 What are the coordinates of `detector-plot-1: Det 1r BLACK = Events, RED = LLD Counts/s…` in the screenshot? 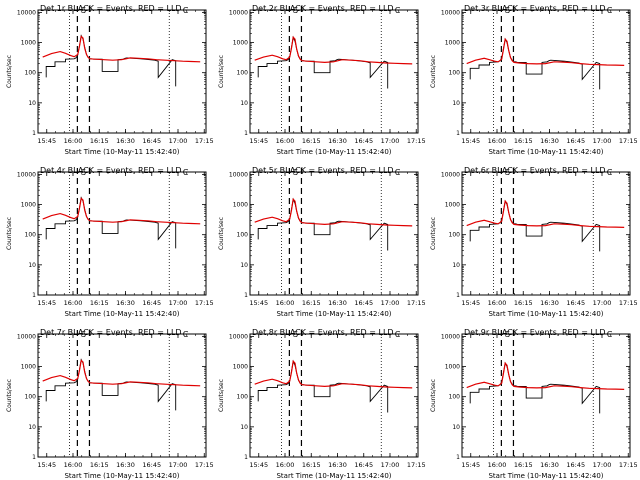 It's located at (110, 80).